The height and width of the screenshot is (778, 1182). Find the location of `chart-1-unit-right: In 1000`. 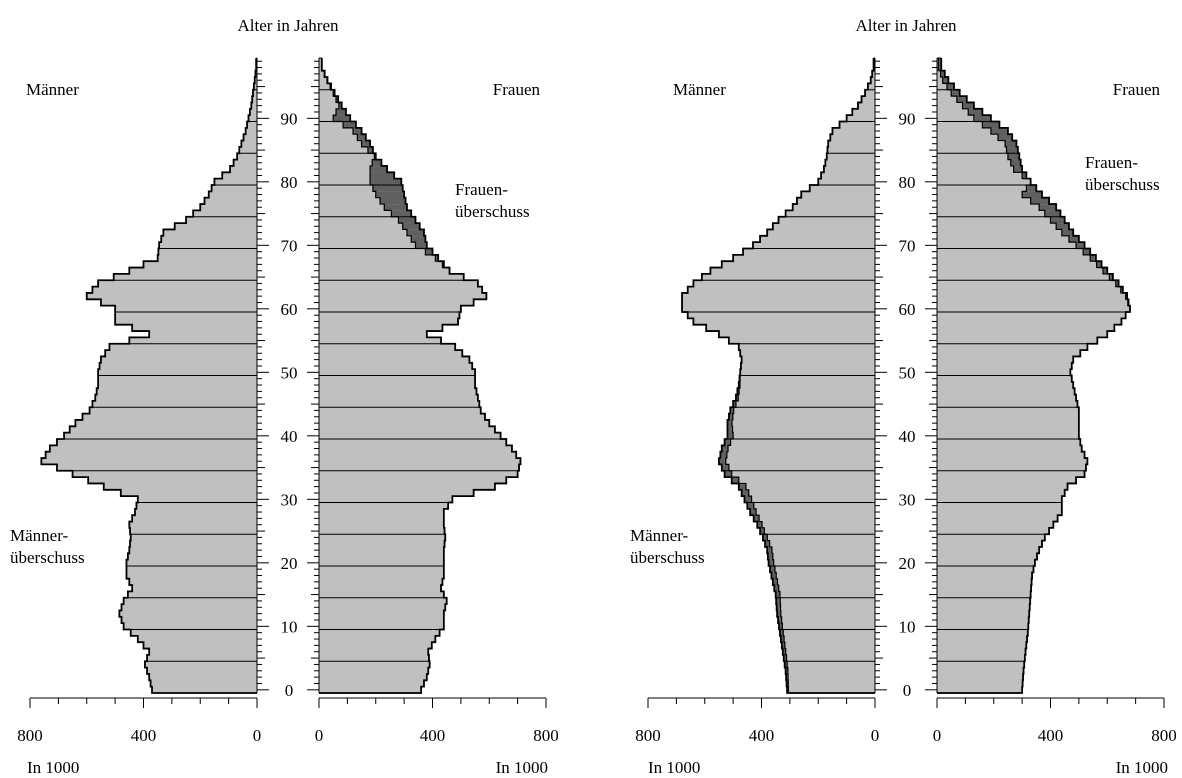

chart-1-unit-right: In 1000 is located at coordinates (522, 767).